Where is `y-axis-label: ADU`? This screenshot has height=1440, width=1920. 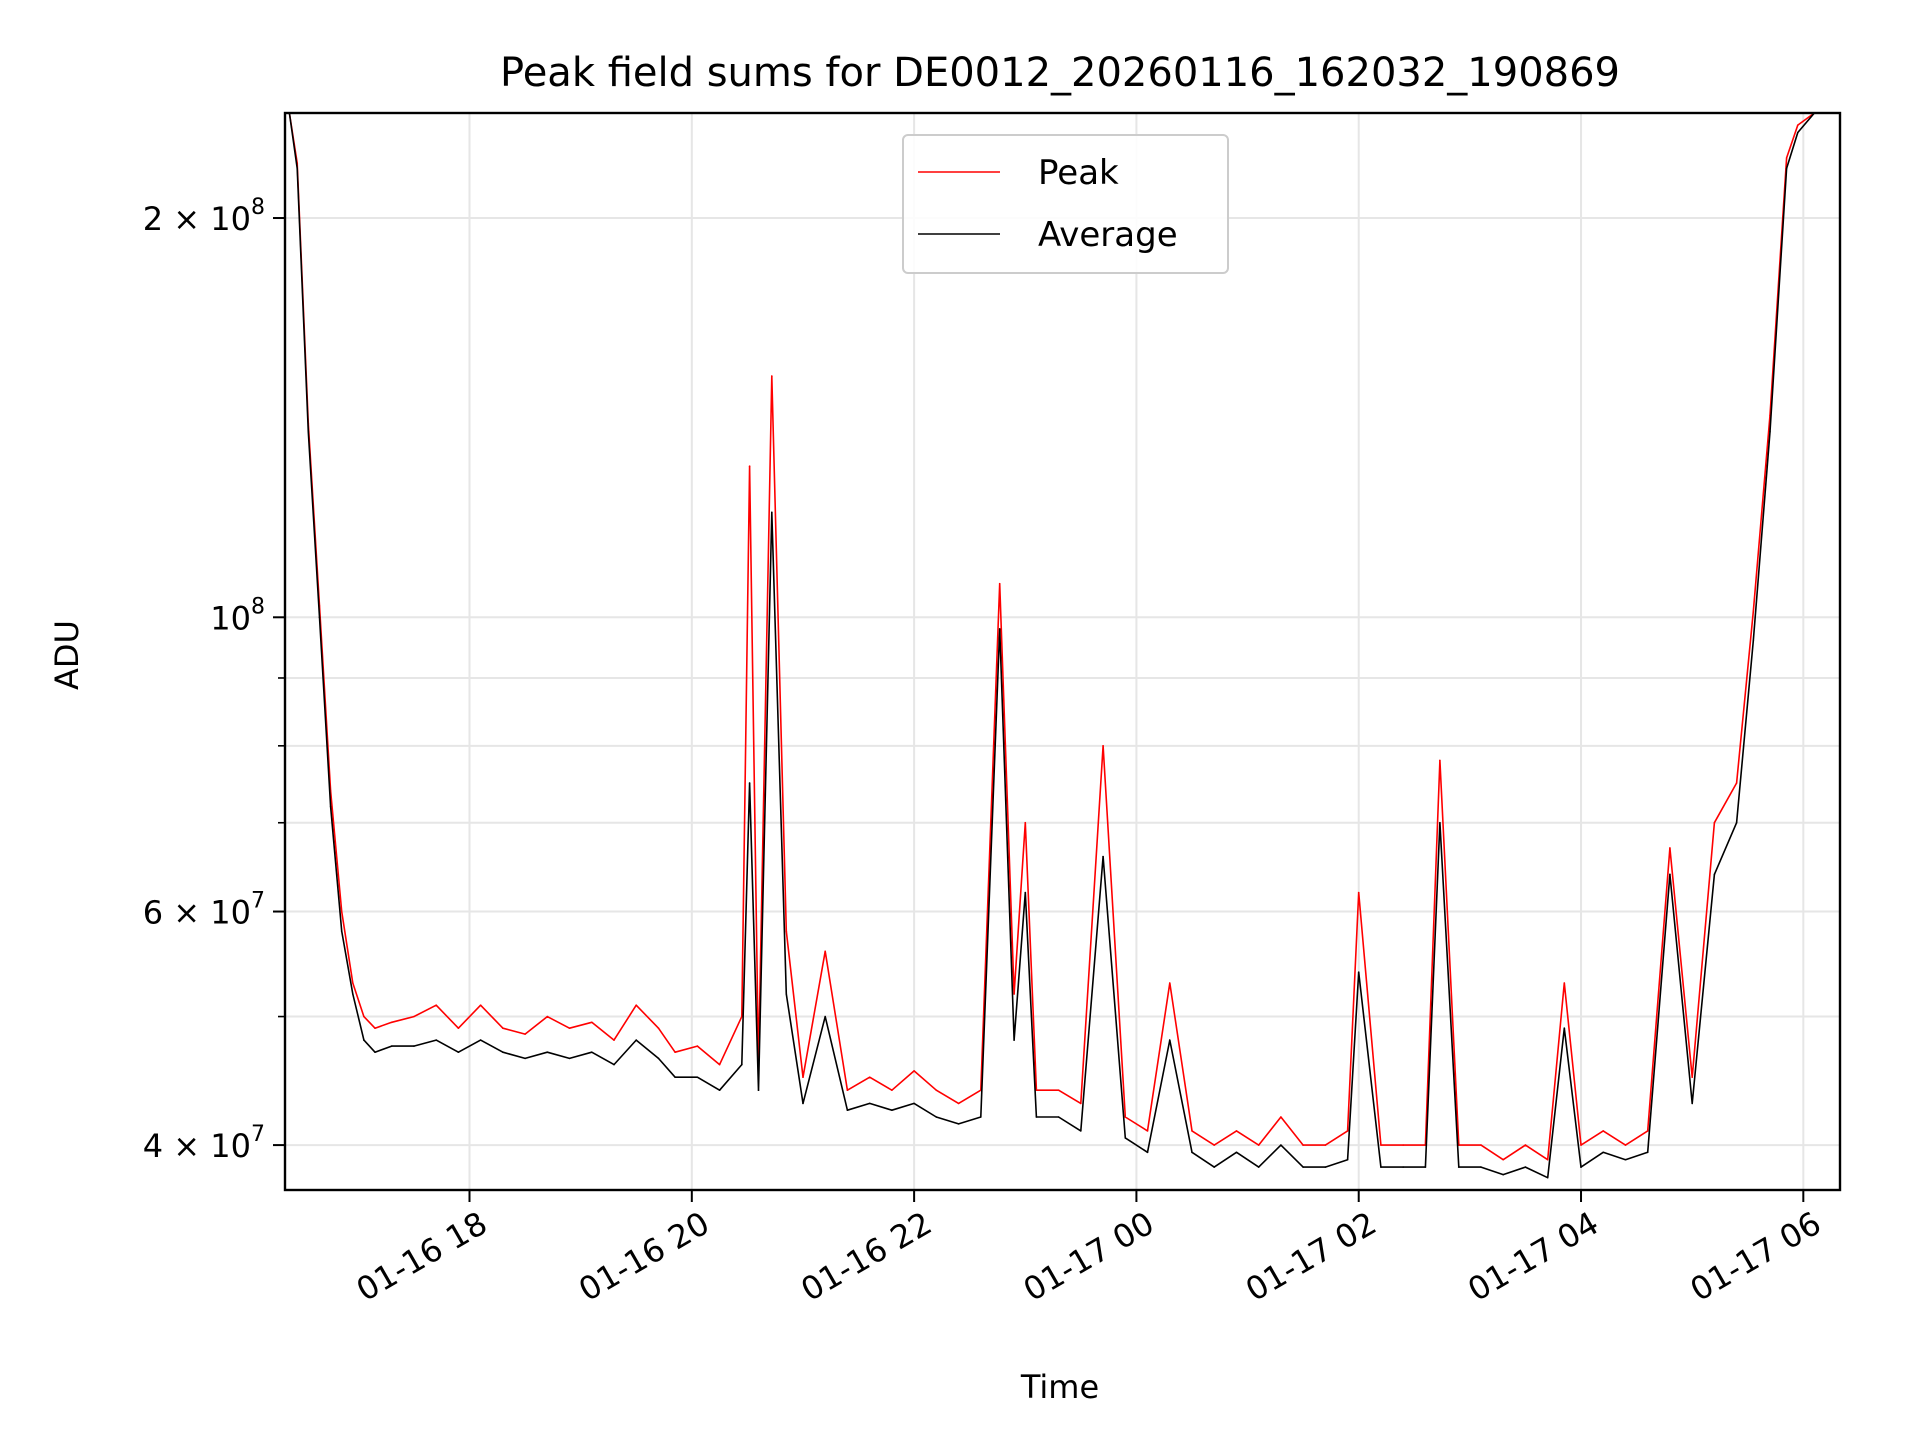 y-axis-label: ADU is located at coordinates (67, 655).